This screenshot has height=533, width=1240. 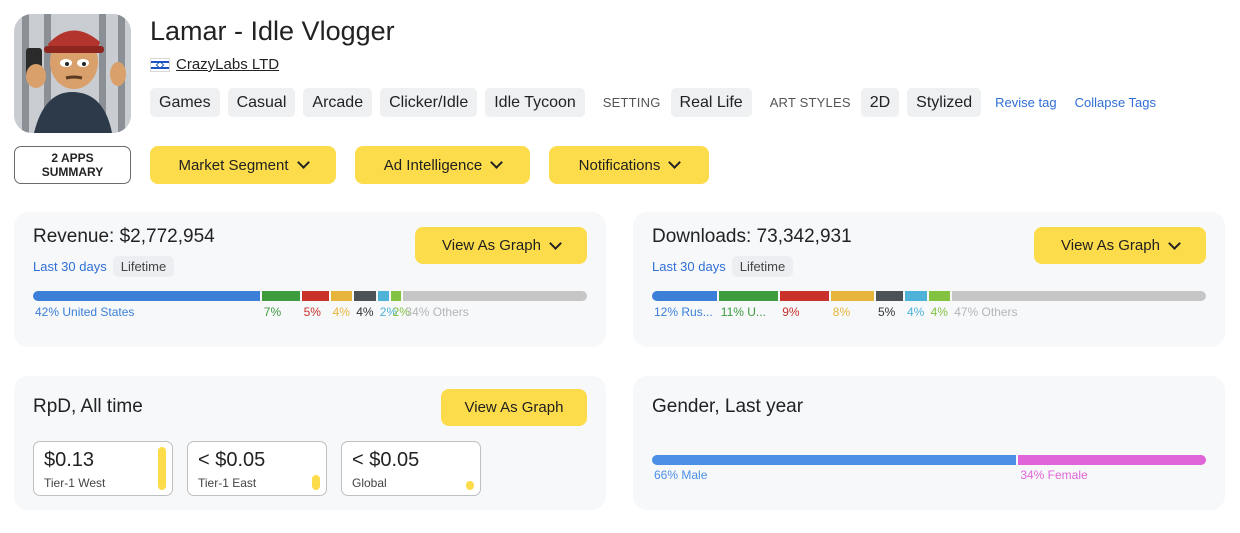 What do you see at coordinates (88, 406) in the screenshot?
I see `rpd-title: RpD, All time` at bounding box center [88, 406].